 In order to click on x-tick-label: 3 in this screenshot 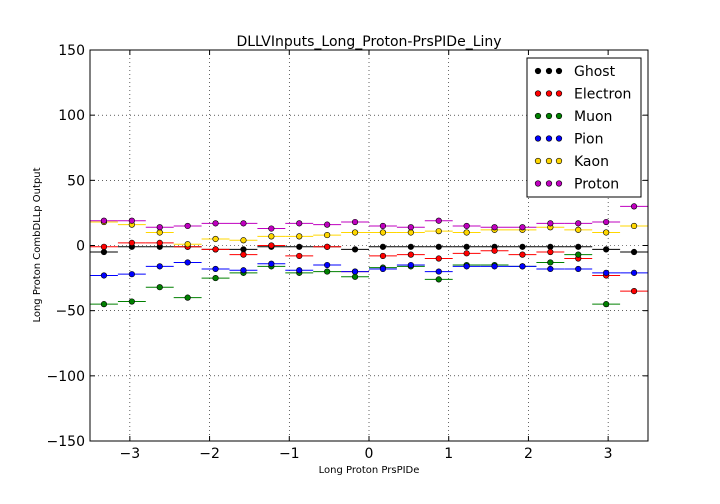, I will do `click(608, 454)`.